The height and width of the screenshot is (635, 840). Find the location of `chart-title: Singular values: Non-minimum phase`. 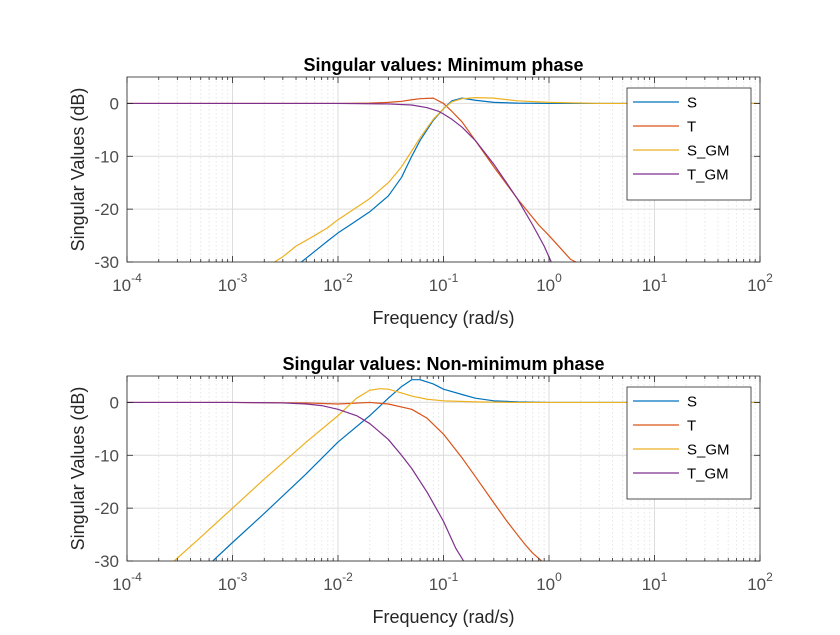

chart-title: Singular values: Non-minimum phase is located at coordinates (443, 364).